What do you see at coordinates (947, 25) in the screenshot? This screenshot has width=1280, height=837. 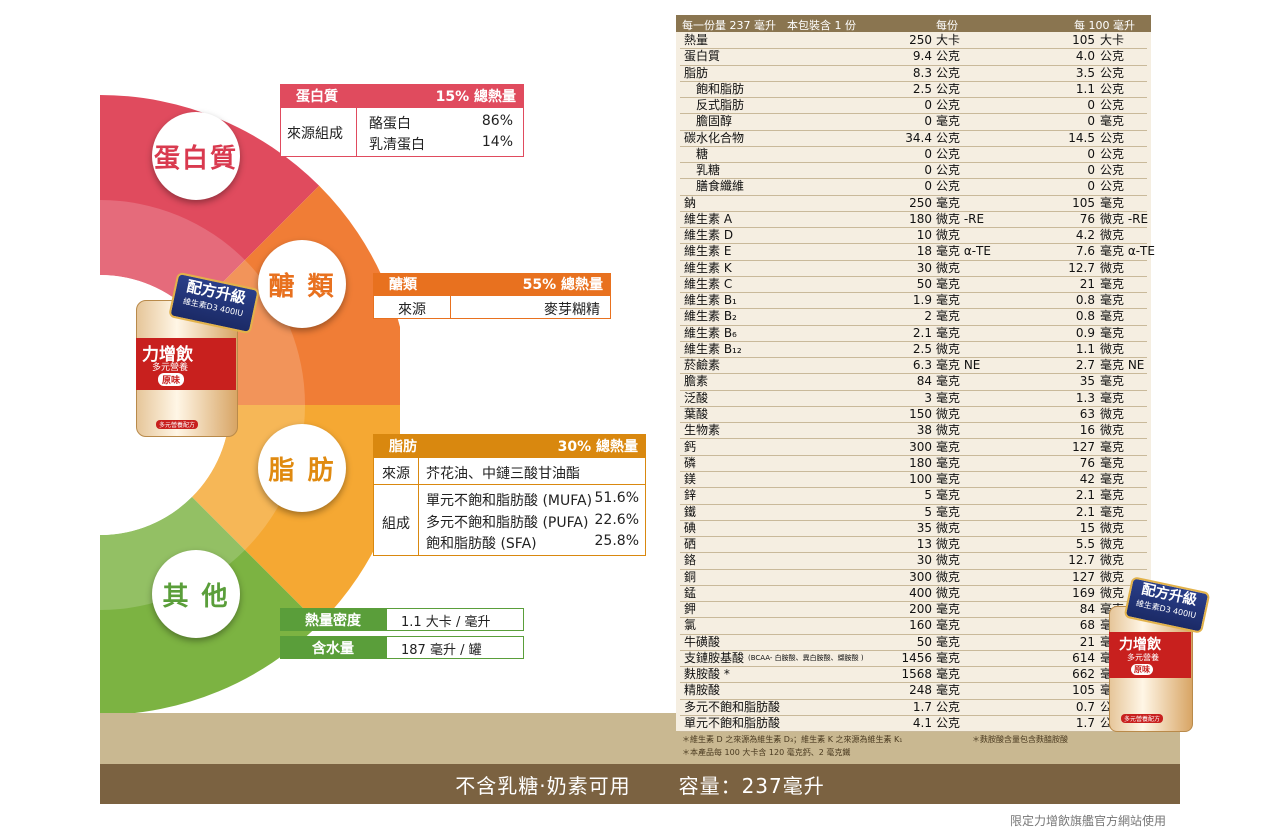 I see `per-serving-header: 每份` at bounding box center [947, 25].